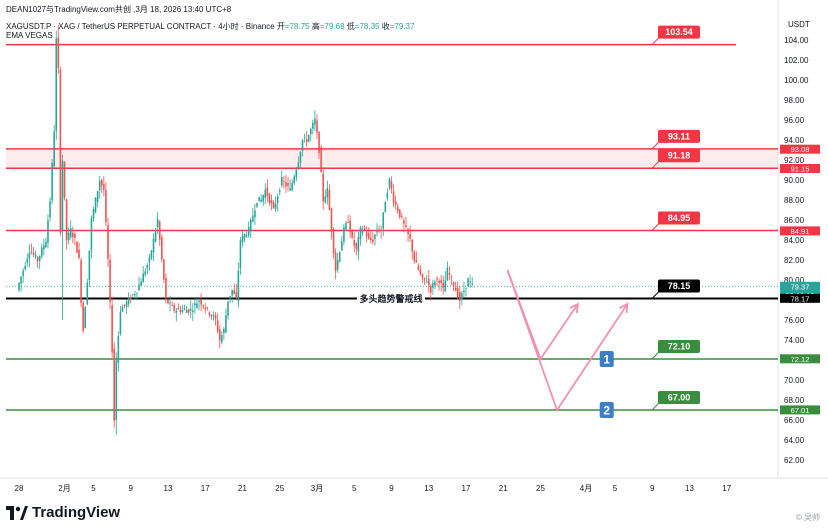  I want to click on projection-line, so click(567, 340).